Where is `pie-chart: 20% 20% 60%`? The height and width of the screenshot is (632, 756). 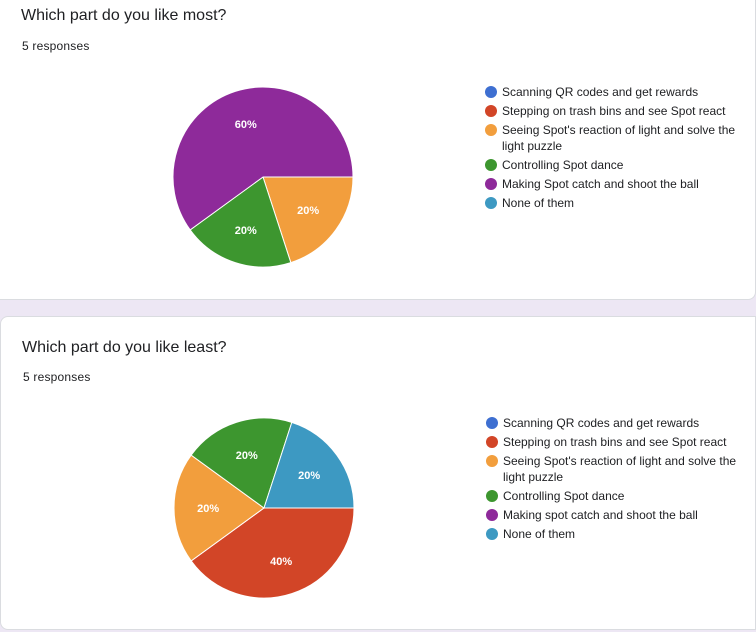 pie-chart: 20% 20% 60% is located at coordinates (263, 177).